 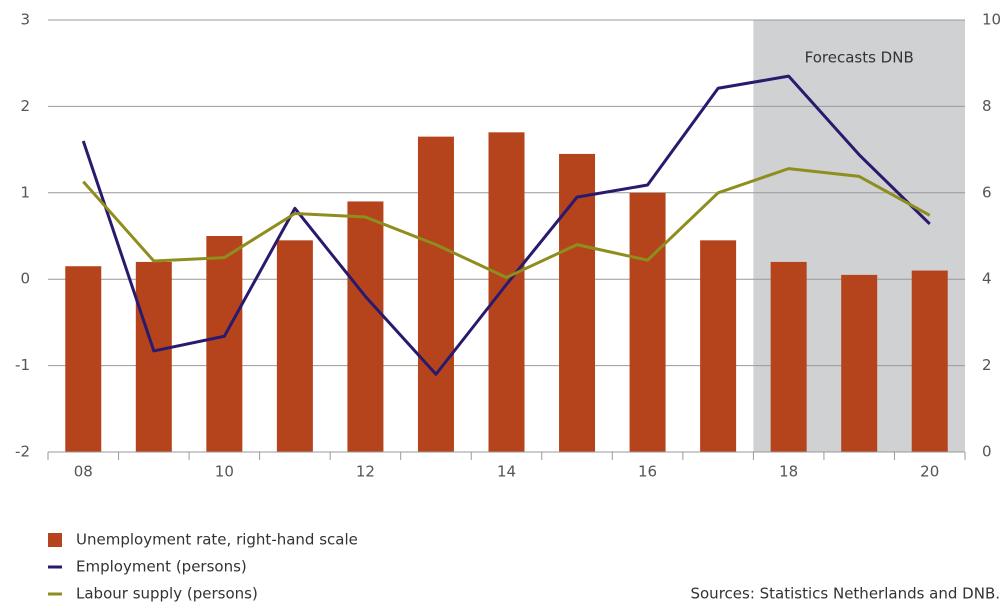 What do you see at coordinates (25, 192) in the screenshot?
I see `y-tick-label: 1` at bounding box center [25, 192].